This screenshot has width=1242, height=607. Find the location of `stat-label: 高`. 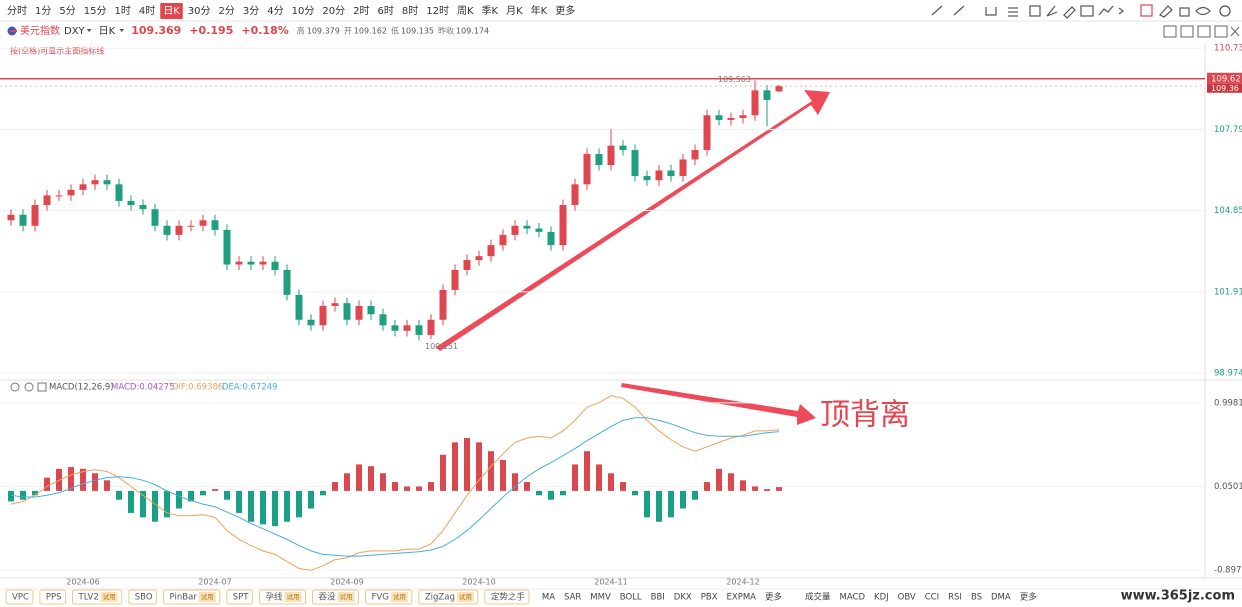

stat-label: 高 is located at coordinates (301, 31).